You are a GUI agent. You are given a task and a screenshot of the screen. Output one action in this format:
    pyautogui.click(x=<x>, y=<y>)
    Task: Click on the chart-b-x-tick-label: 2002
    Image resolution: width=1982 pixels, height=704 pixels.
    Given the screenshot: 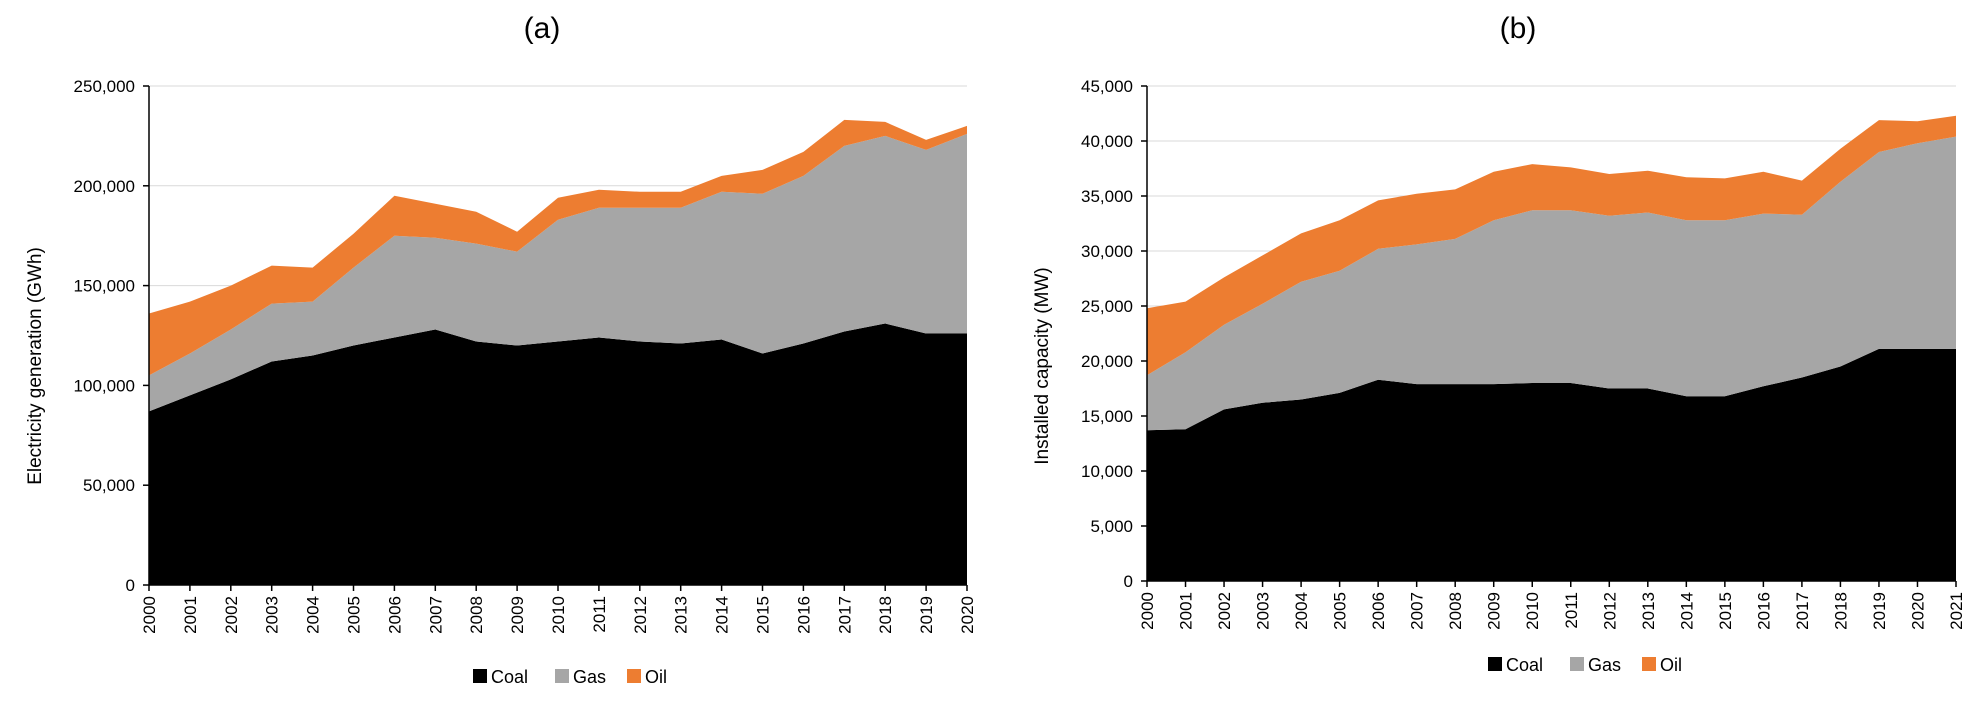 What is the action you would take?
    pyautogui.click(x=1224, y=611)
    